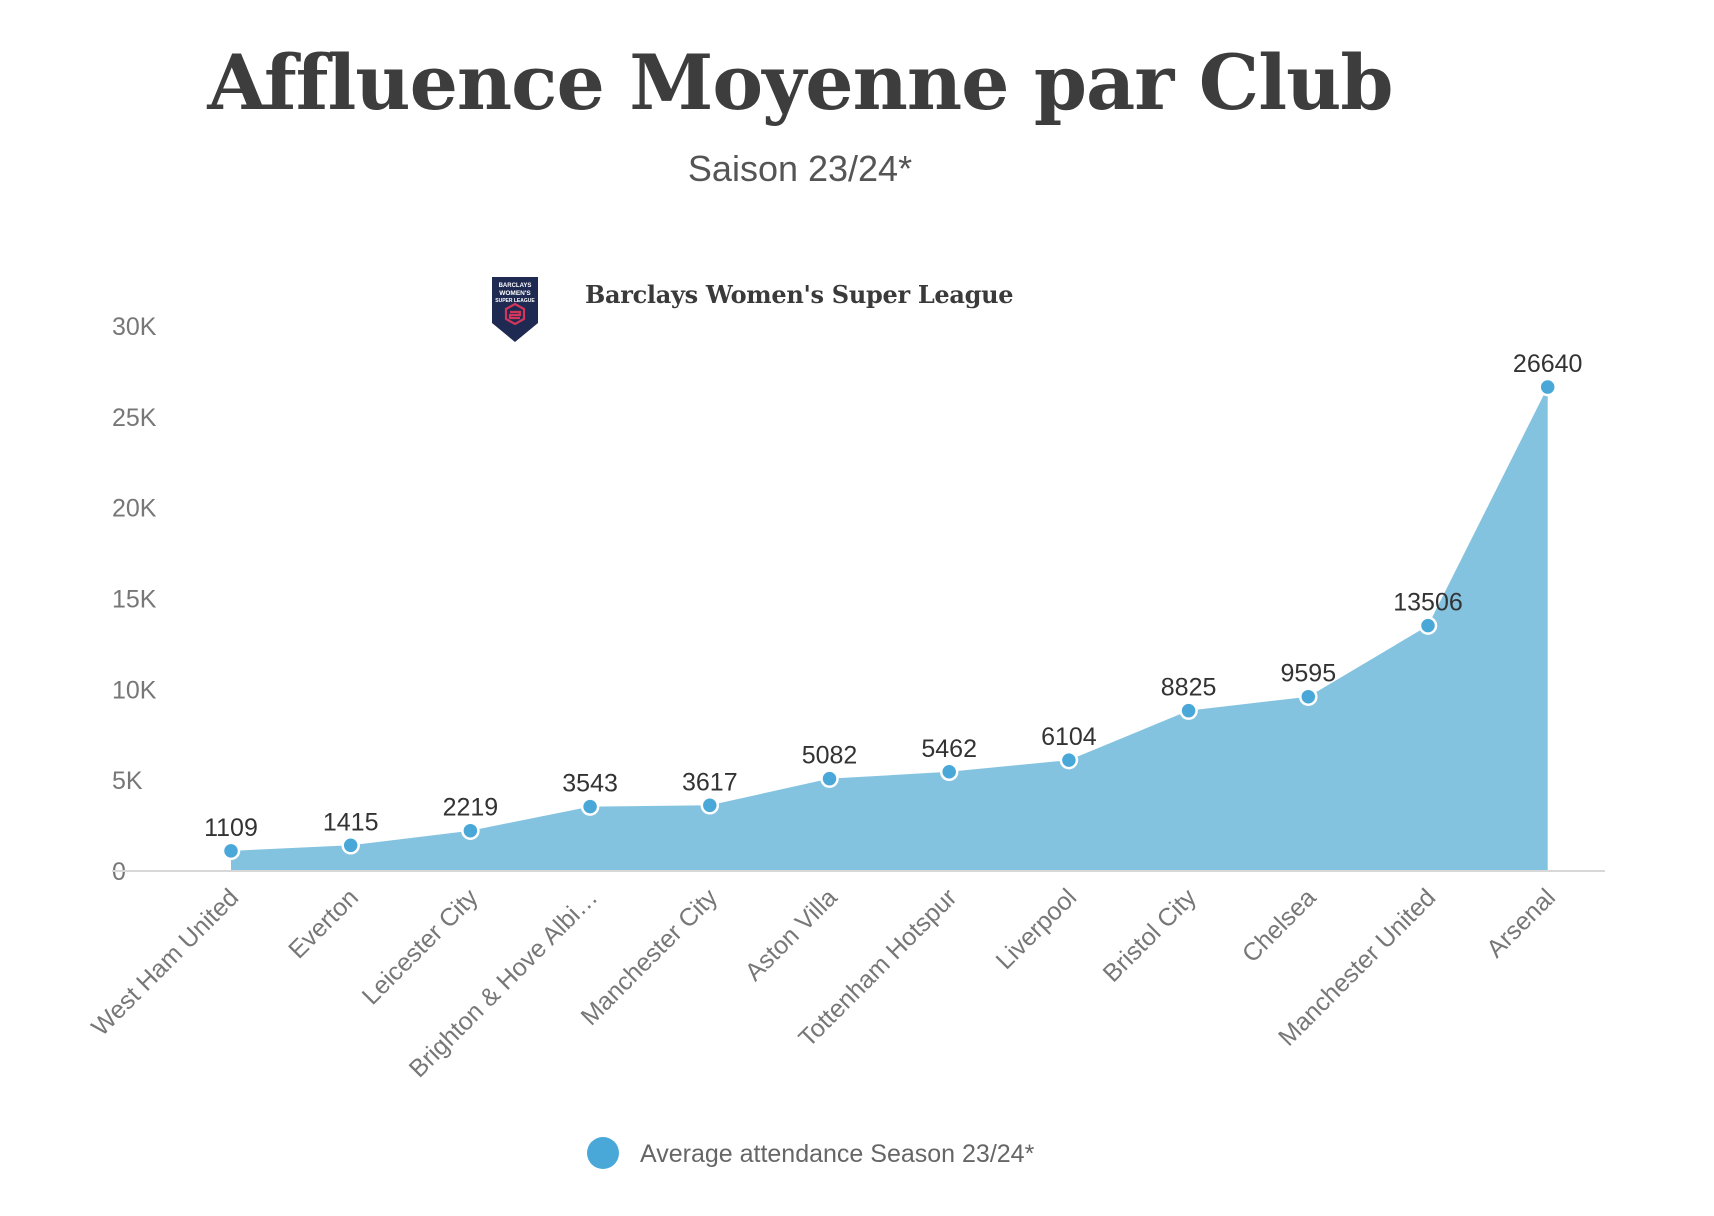 The image size is (1714, 1216). Describe the element at coordinates (515, 314) in the screenshot. I see `logo-emblem-icon` at that location.